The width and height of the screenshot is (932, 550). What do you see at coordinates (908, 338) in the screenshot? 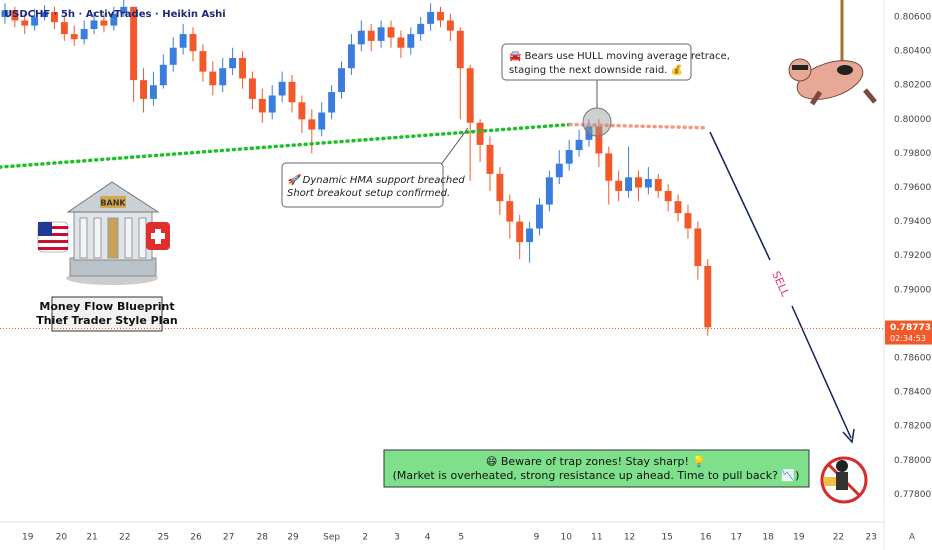
I see `countdown-label: 02:34:53` at bounding box center [908, 338].